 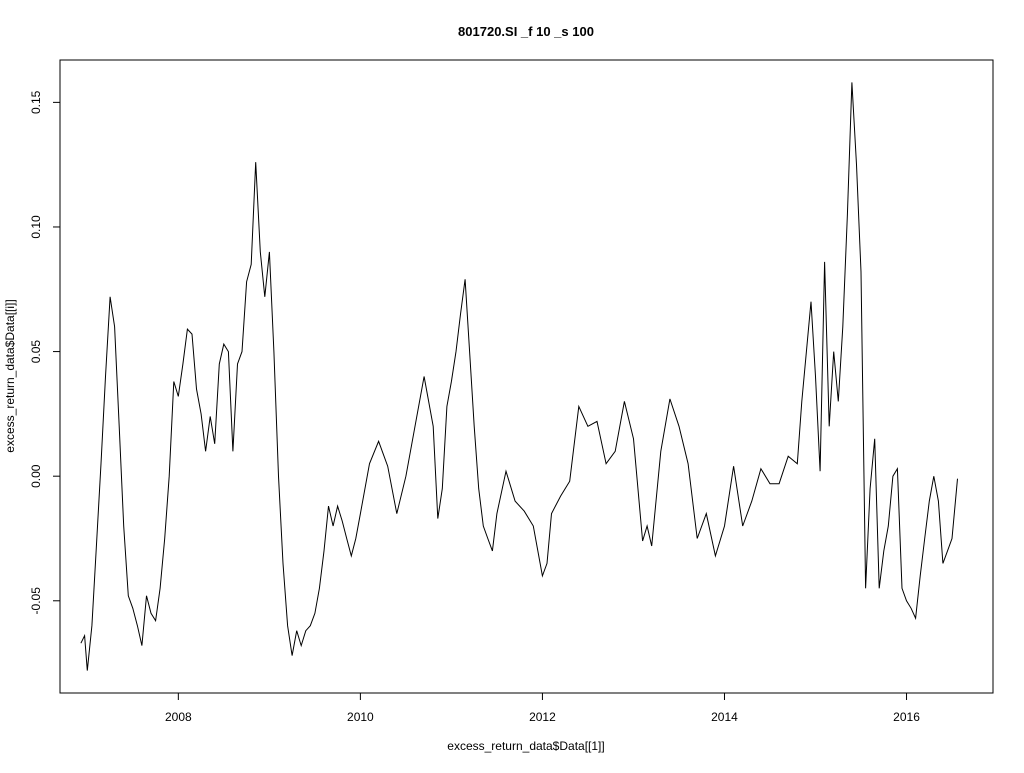 What do you see at coordinates (542, 717) in the screenshot?
I see `x-tick-label: 2012` at bounding box center [542, 717].